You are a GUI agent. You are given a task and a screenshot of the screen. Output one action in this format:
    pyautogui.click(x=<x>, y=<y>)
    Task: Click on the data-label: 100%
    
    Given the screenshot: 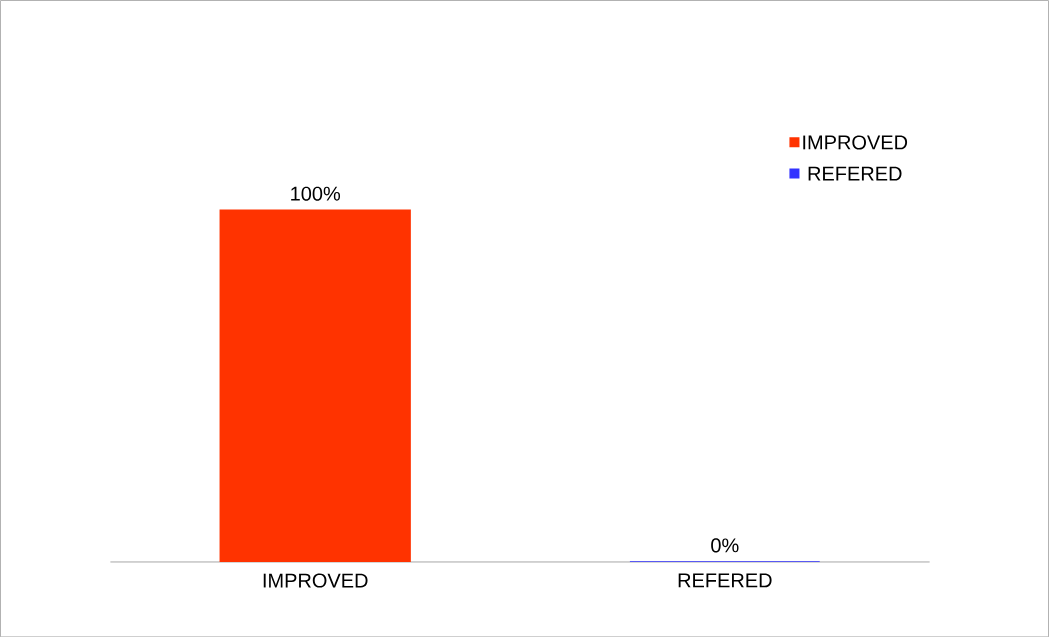 What is the action you would take?
    pyautogui.click(x=316, y=193)
    